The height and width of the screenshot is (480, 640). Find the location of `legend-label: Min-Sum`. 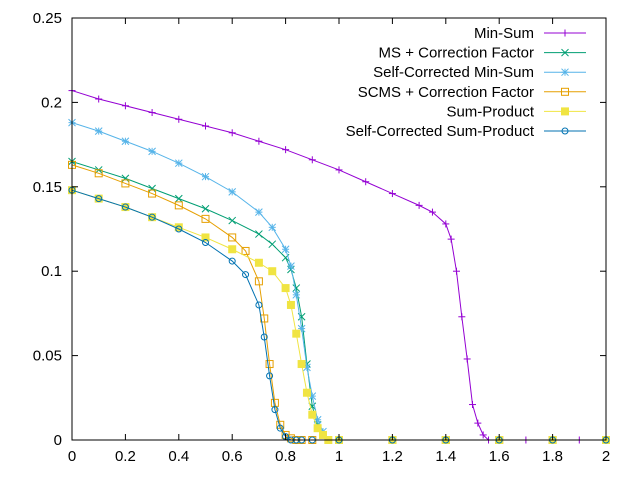

legend-label: Min-Sum is located at coordinates (504, 33).